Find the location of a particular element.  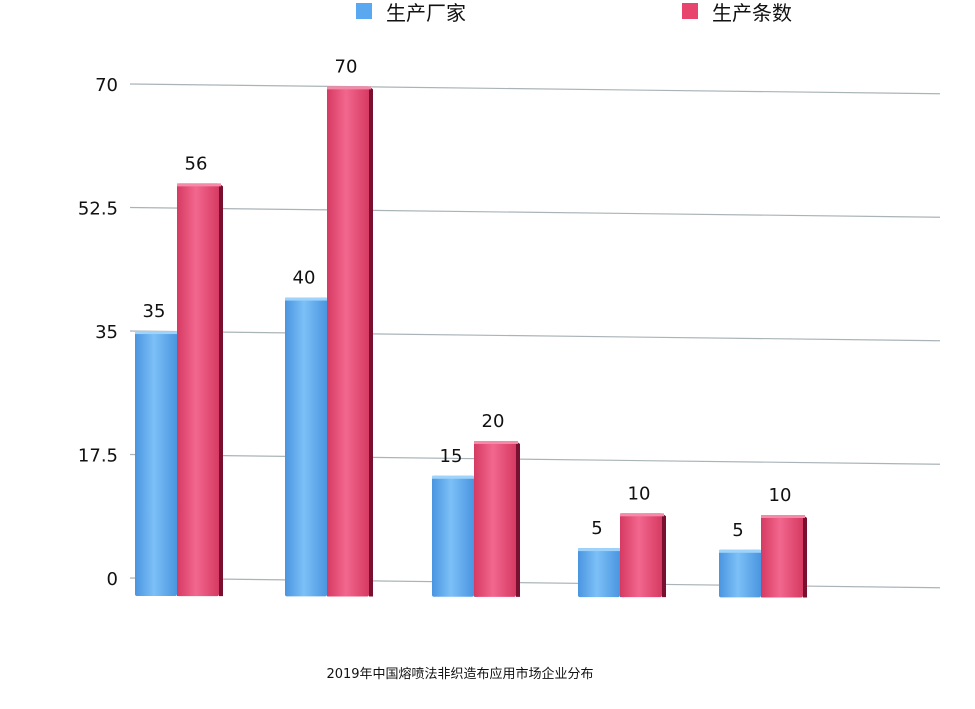

y-axis: 0 17.5 35 52.5 70 is located at coordinates (98, 332).